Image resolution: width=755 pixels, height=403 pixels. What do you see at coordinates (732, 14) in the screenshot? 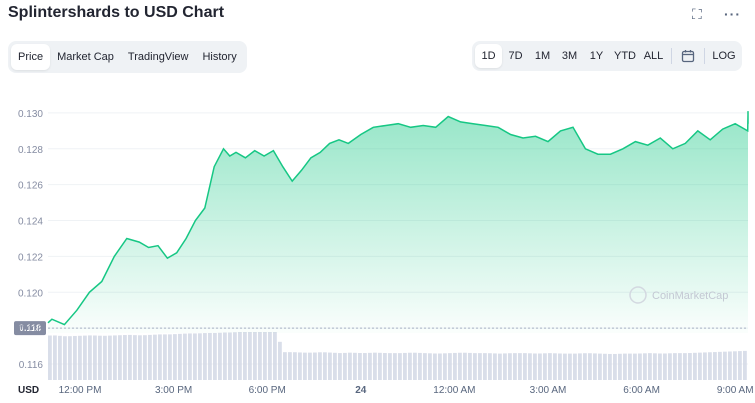
I see `more-options-icon: ···` at bounding box center [732, 14].